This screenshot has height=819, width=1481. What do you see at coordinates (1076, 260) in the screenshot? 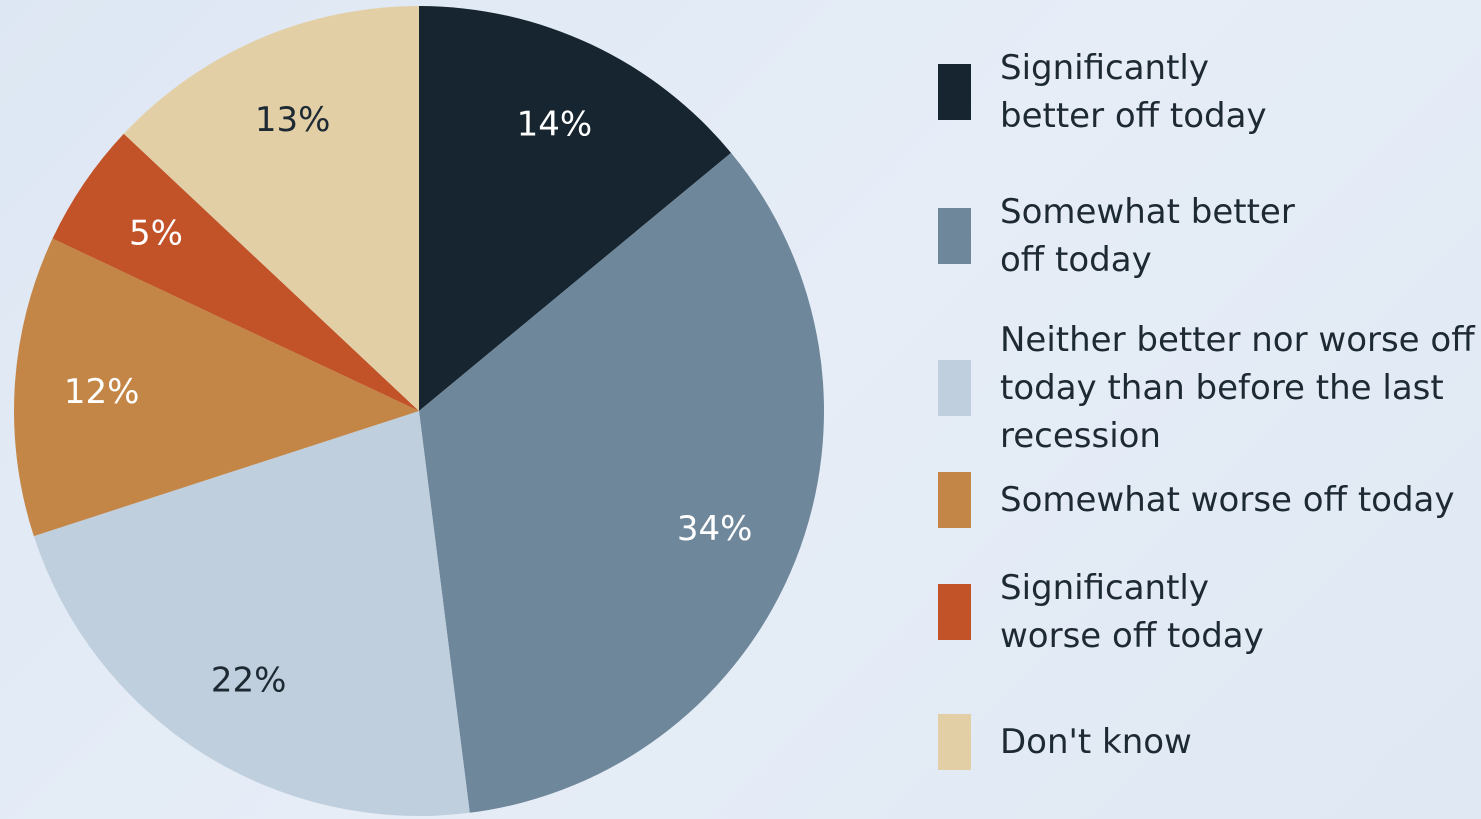
I see `legend-label-line: off today` at bounding box center [1076, 260].